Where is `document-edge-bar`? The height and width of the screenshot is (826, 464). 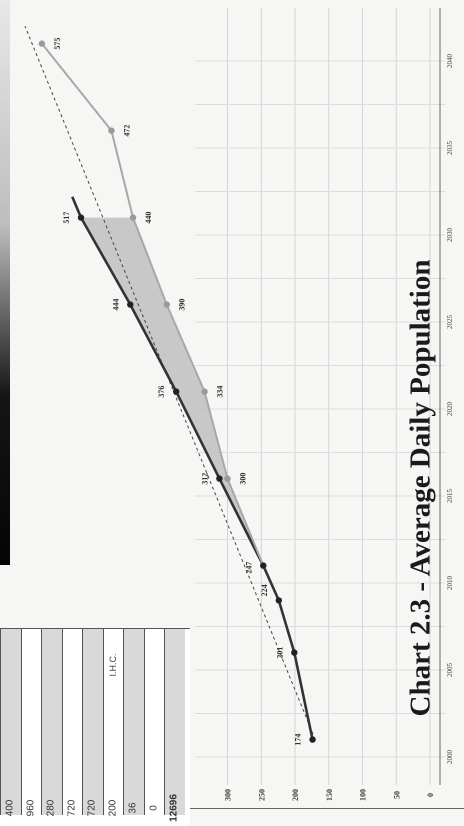 document-edge-bar is located at coordinates (5, 282).